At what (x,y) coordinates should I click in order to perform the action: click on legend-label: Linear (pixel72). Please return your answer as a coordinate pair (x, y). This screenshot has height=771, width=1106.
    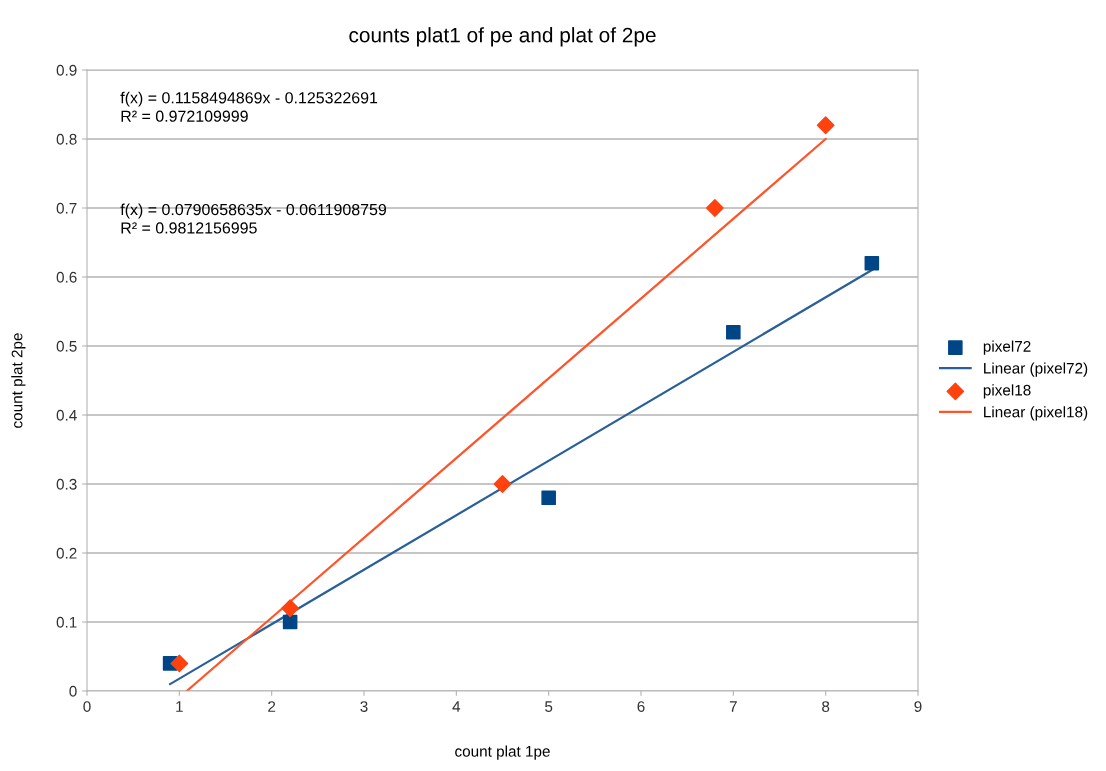
    Looking at the image, I should click on (1036, 369).